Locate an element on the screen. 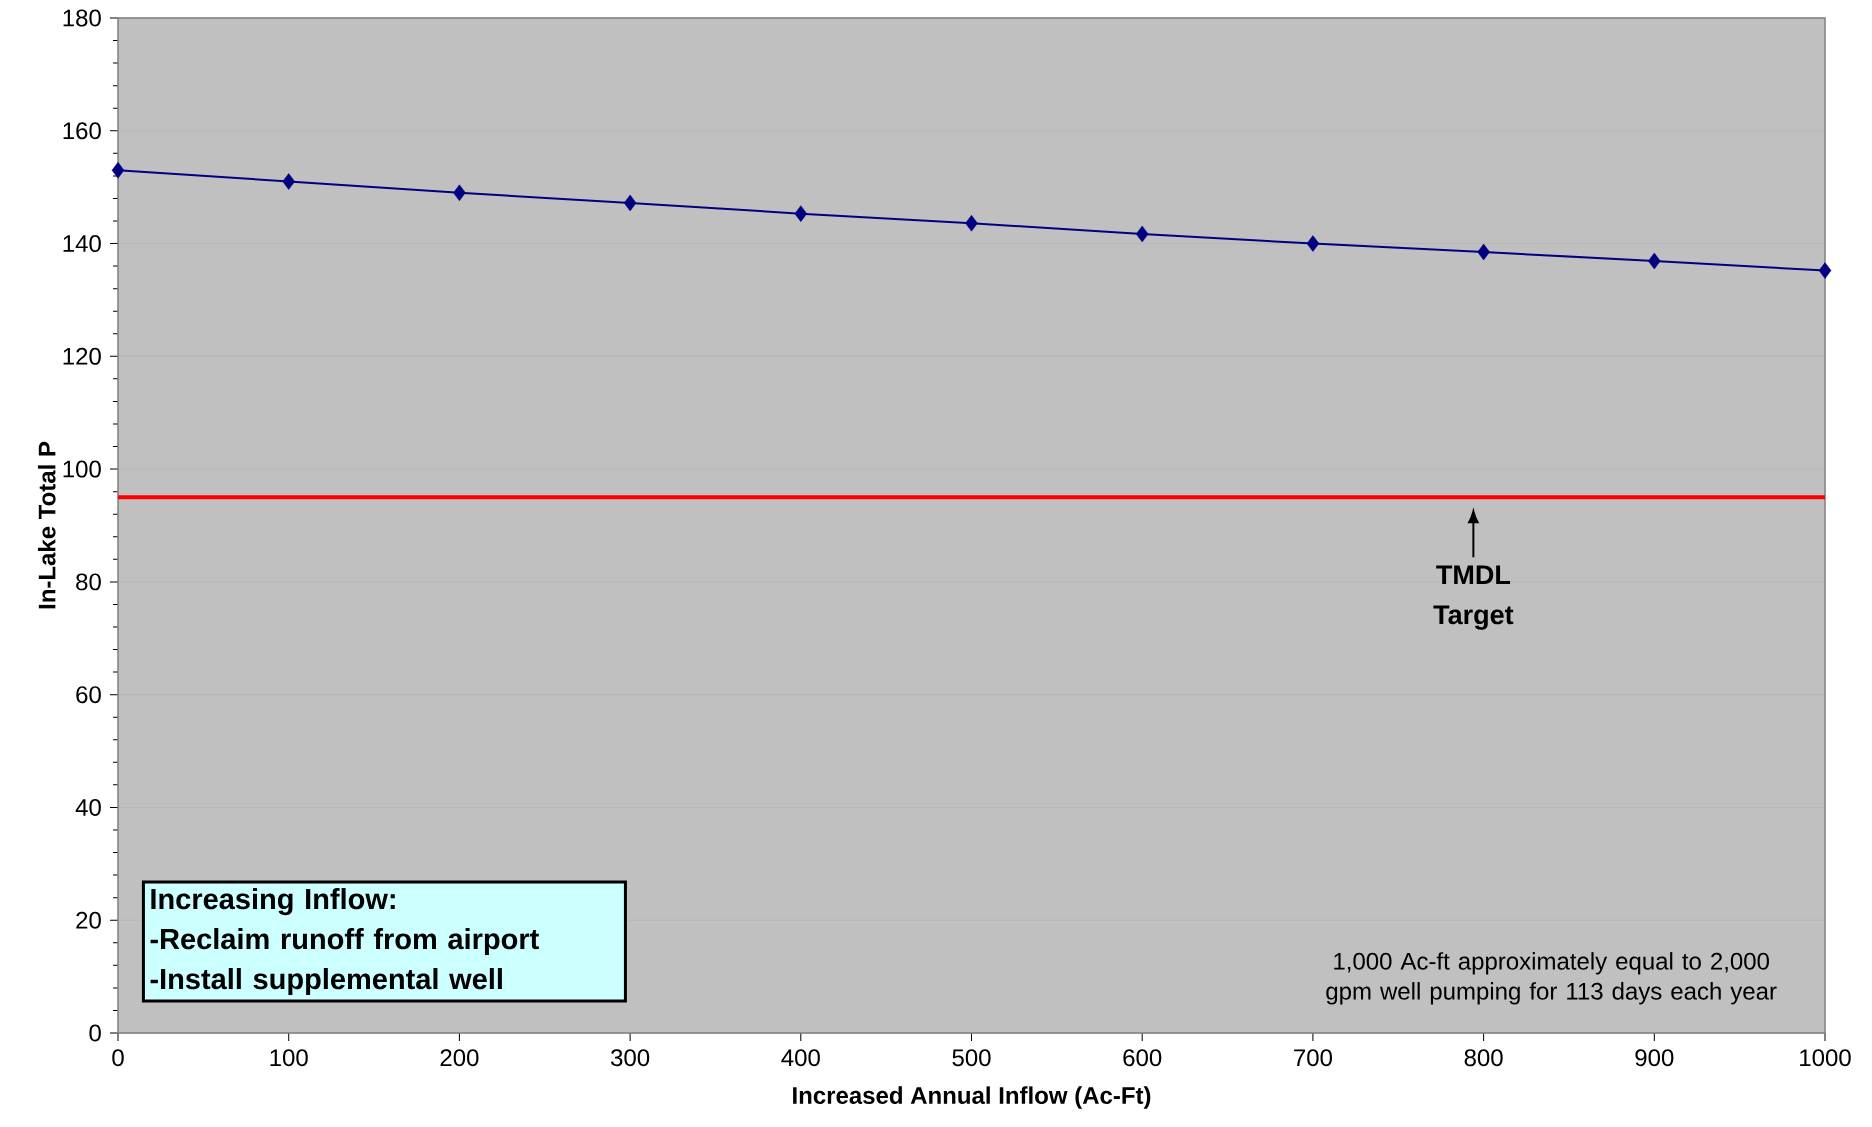  x-tick-label: 900 is located at coordinates (1654, 1058).